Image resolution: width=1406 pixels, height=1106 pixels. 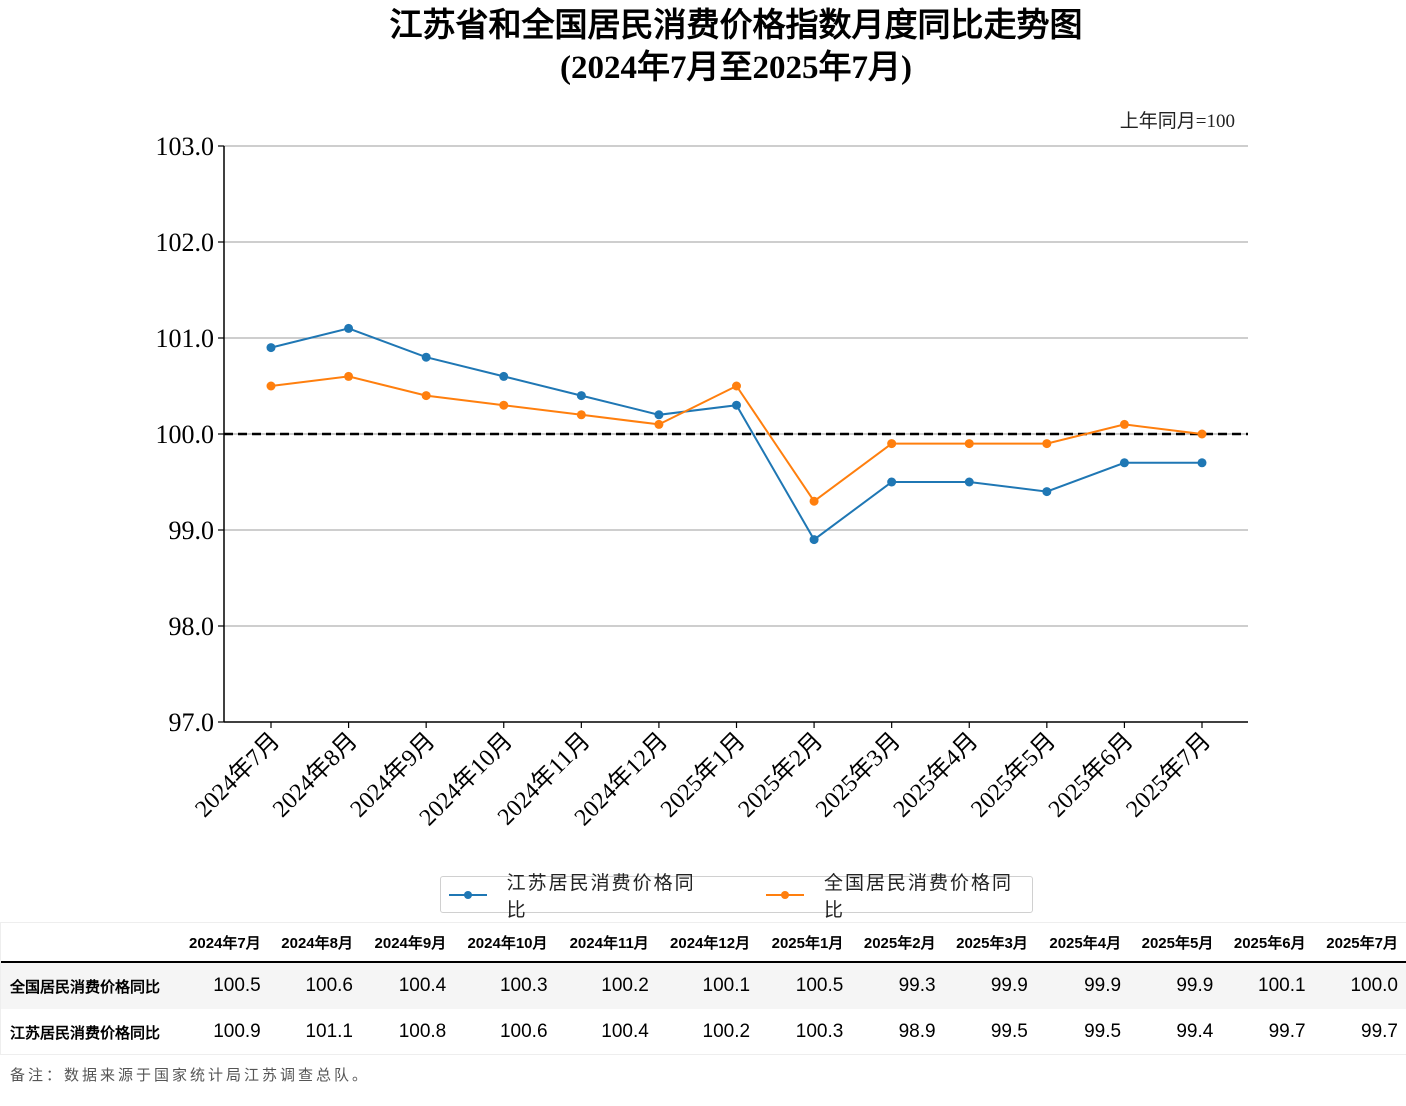 What do you see at coordinates (1175, 943) in the screenshot?
I see `table-header-cell: 2025年5月` at bounding box center [1175, 943].